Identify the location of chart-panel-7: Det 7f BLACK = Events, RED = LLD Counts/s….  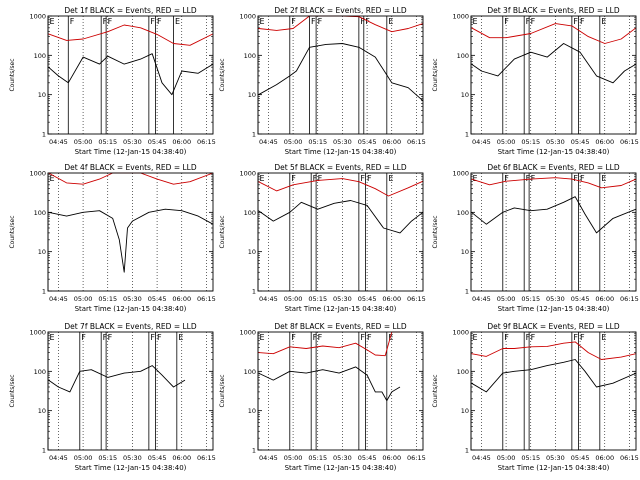
(112, 397).